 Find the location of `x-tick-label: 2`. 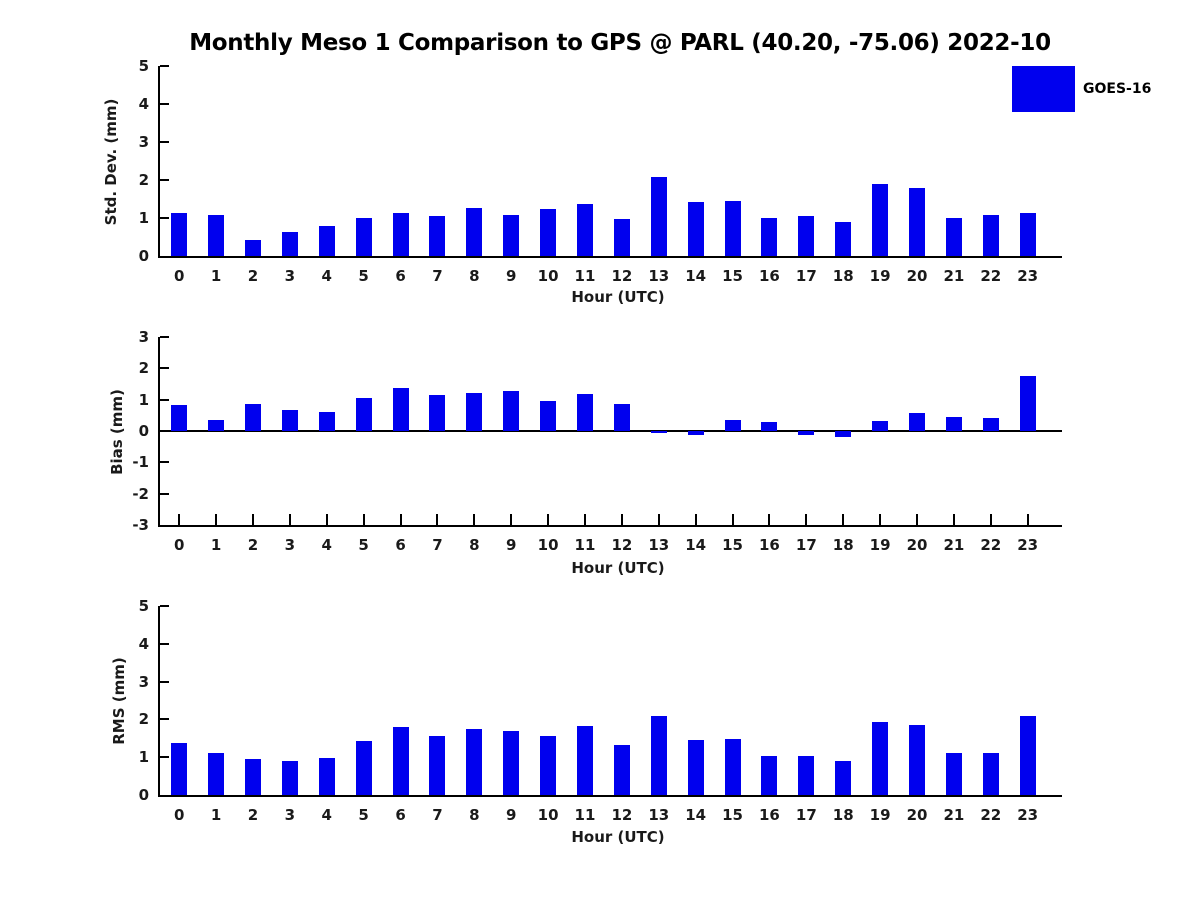

x-tick-label: 2 is located at coordinates (253, 815).